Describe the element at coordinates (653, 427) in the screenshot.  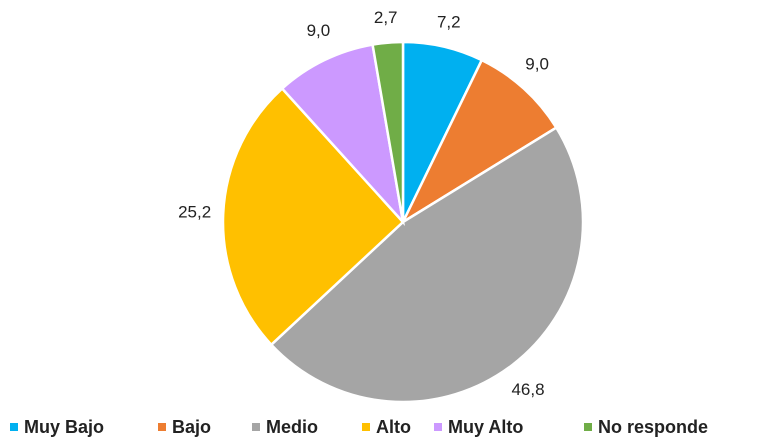
I see `legend-label: No responde` at that location.